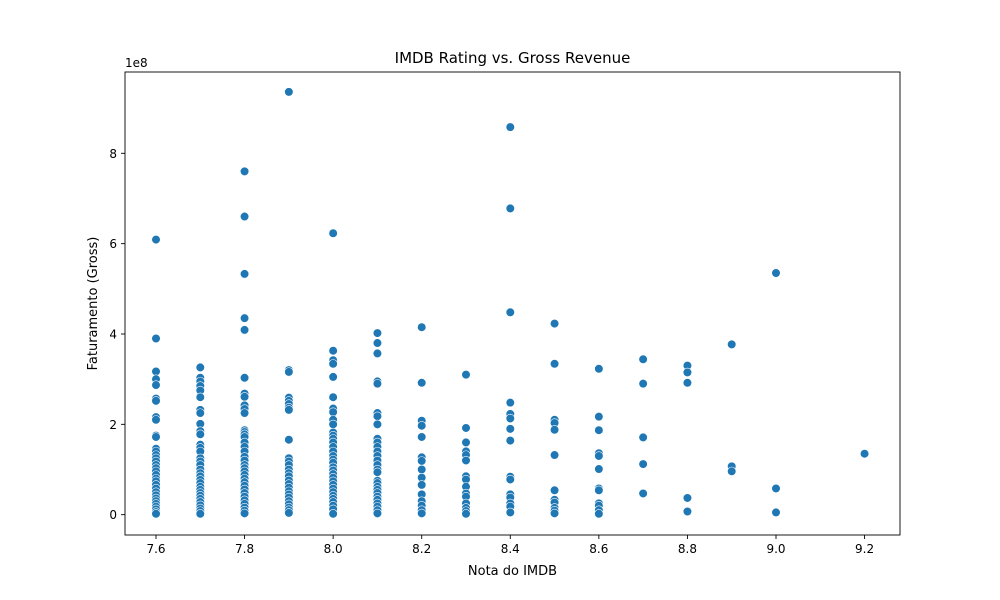 The image size is (1000, 600). I want to click on y-axis-label: Faturamento (Gross), so click(93, 304).